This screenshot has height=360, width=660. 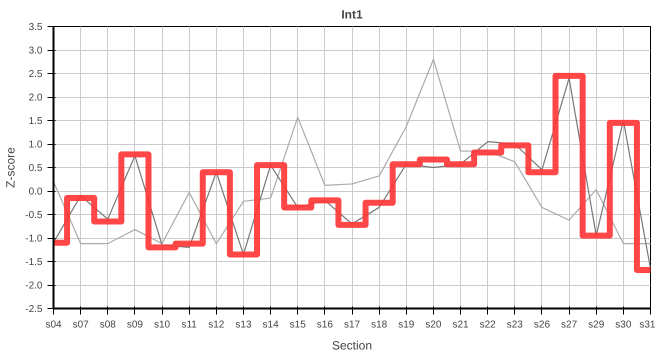 What do you see at coordinates (34, 286) in the screenshot?
I see `y-tick-label: -2.0` at bounding box center [34, 286].